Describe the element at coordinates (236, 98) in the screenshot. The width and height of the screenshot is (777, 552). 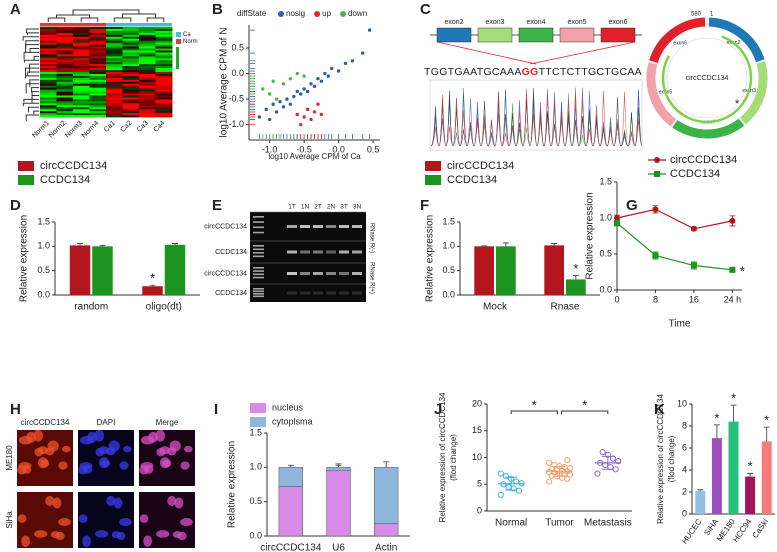
I see `y-tick-label: -0.5` at that location.